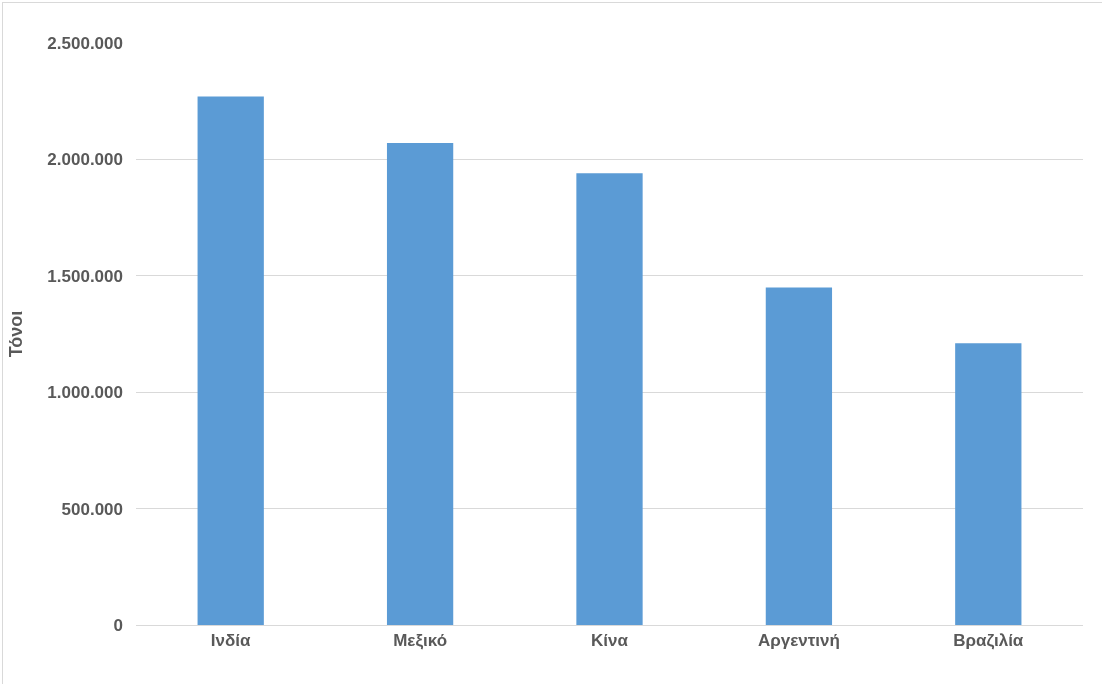  What do you see at coordinates (610, 641) in the screenshot?
I see `x-tick-label: Κίνα` at bounding box center [610, 641].